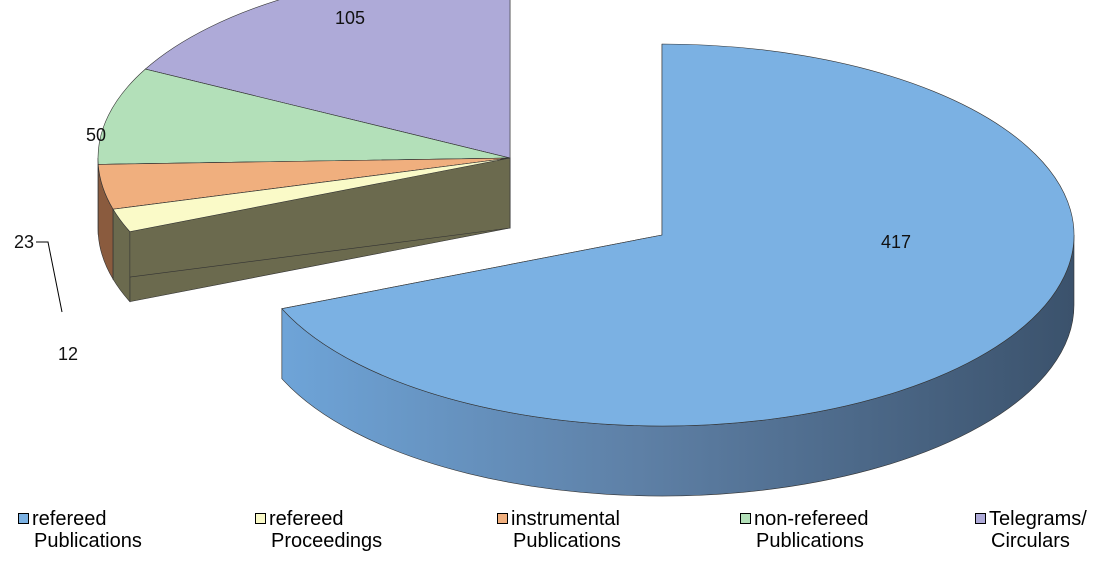 This screenshot has width=1115, height=580. What do you see at coordinates (1038, 519) in the screenshot?
I see `legend-label-line1: Telegrams/` at bounding box center [1038, 519].